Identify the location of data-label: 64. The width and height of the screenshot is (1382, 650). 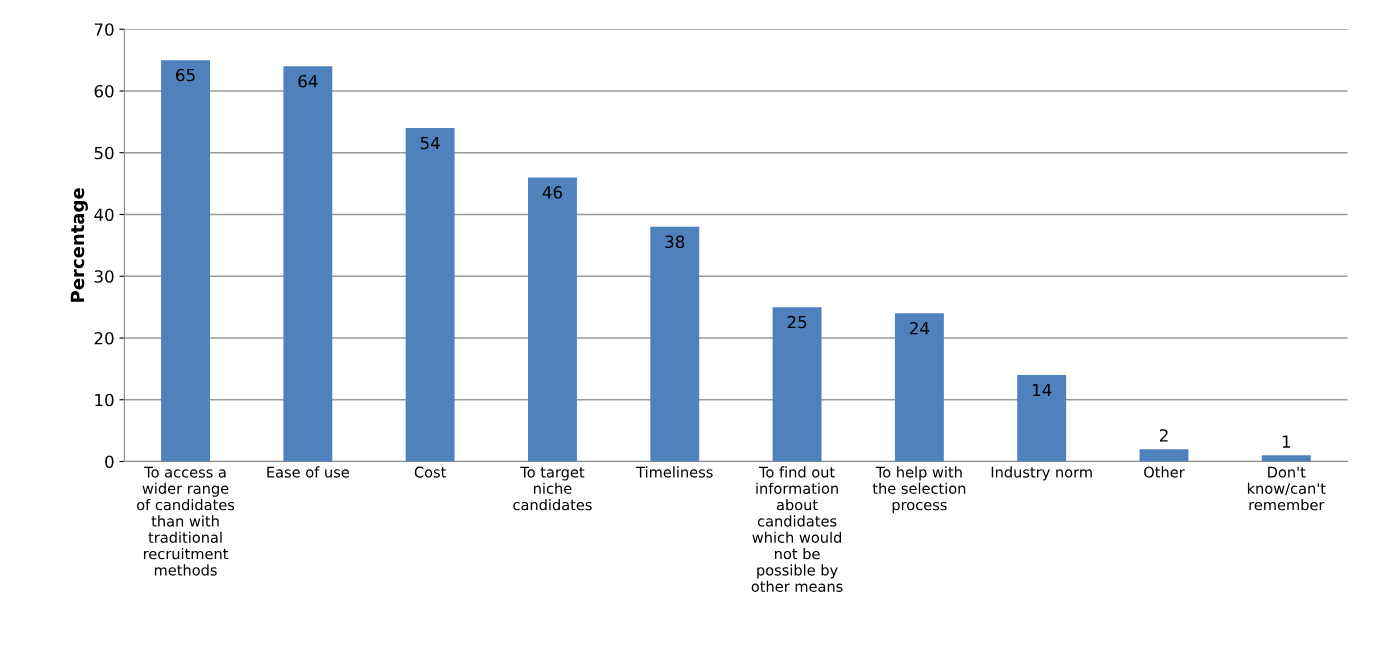
(308, 81).